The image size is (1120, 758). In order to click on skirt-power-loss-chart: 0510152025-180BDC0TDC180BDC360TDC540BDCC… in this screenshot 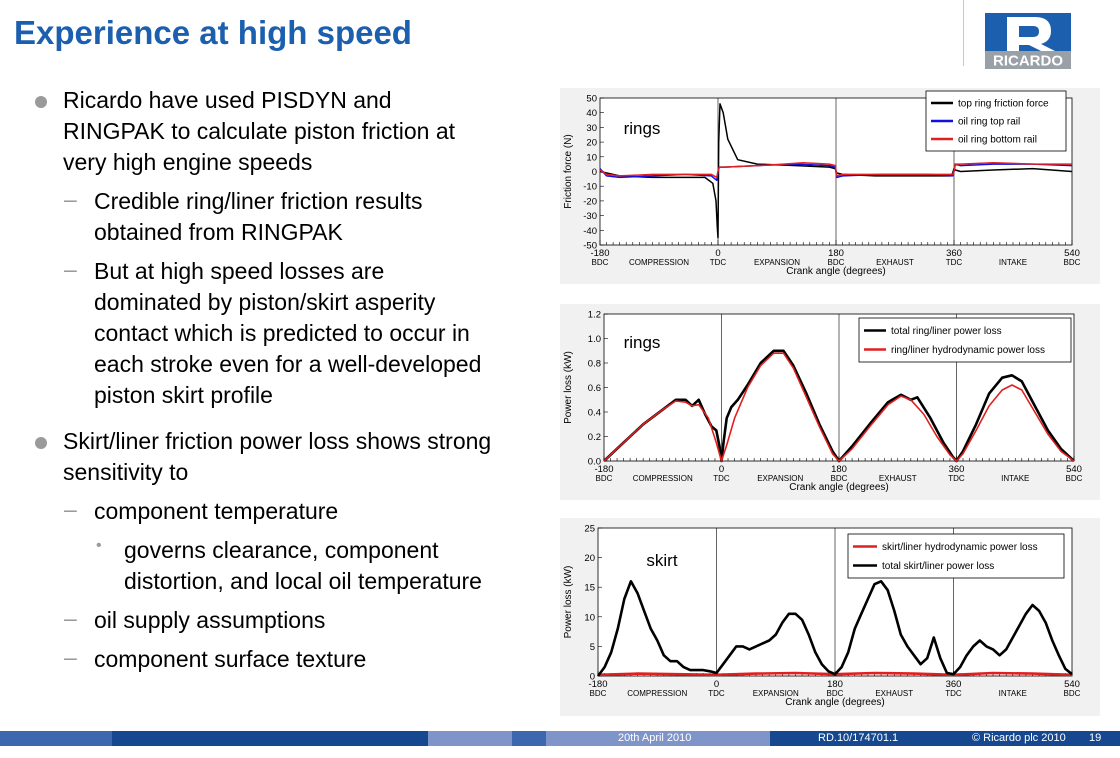, I will do `click(830, 617)`.